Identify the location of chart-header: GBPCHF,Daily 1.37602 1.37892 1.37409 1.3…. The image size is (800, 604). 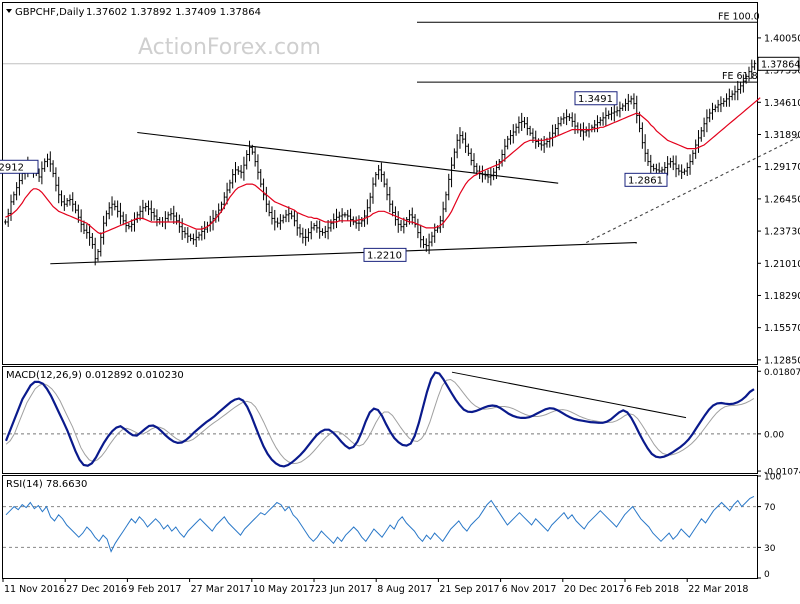
(133, 12).